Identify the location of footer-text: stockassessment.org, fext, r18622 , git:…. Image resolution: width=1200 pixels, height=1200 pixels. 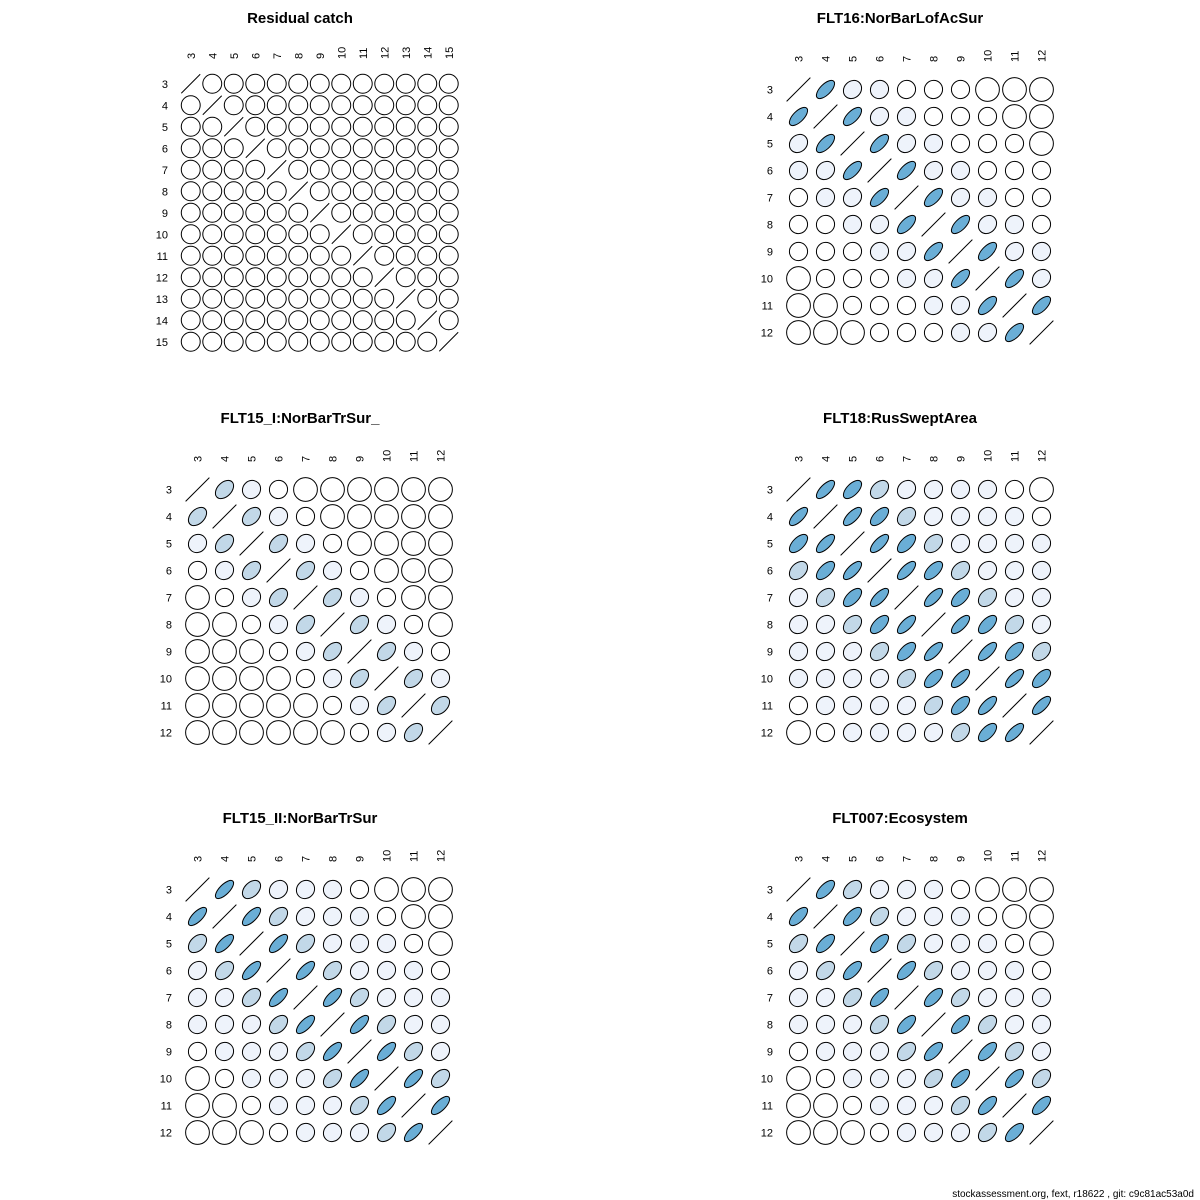
(1073, 1194).